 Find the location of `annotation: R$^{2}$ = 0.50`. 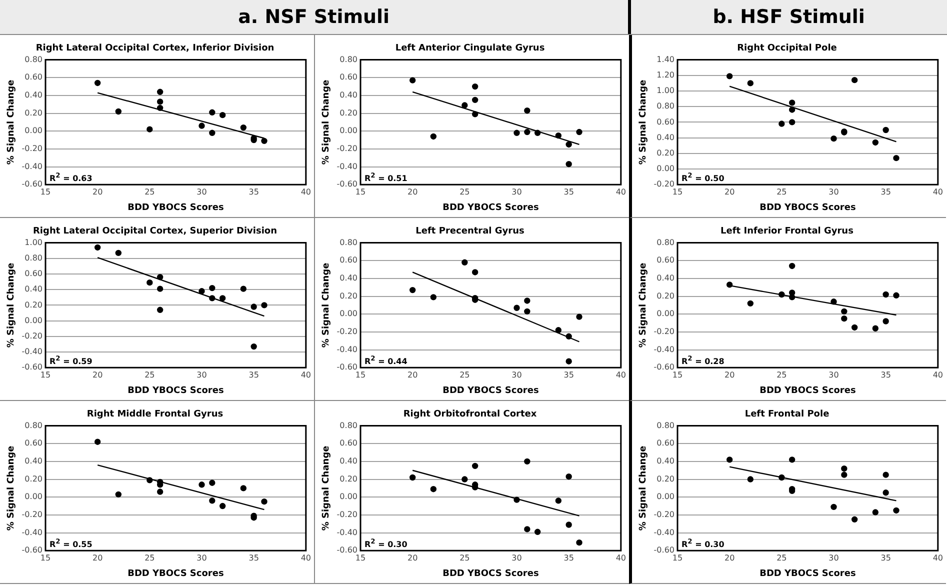

annotation: R$^{2}$ = 0.50 is located at coordinates (702, 178).